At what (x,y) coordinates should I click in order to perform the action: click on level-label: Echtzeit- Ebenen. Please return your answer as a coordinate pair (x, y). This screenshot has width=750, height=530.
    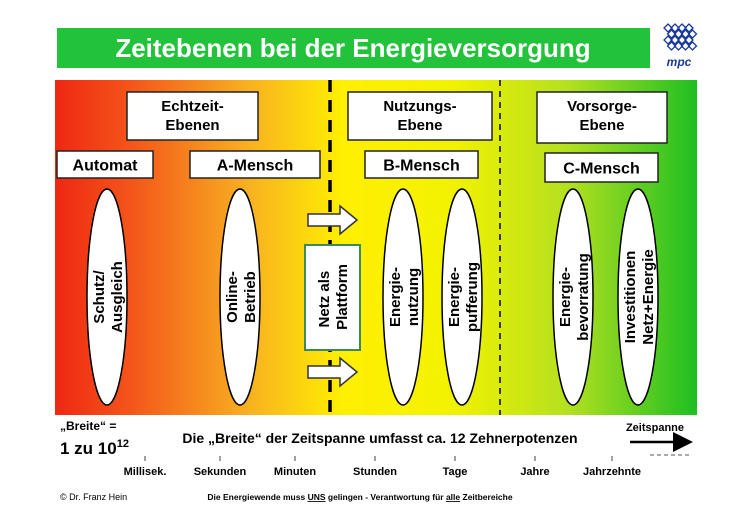
    Looking at the image, I should click on (192, 116).